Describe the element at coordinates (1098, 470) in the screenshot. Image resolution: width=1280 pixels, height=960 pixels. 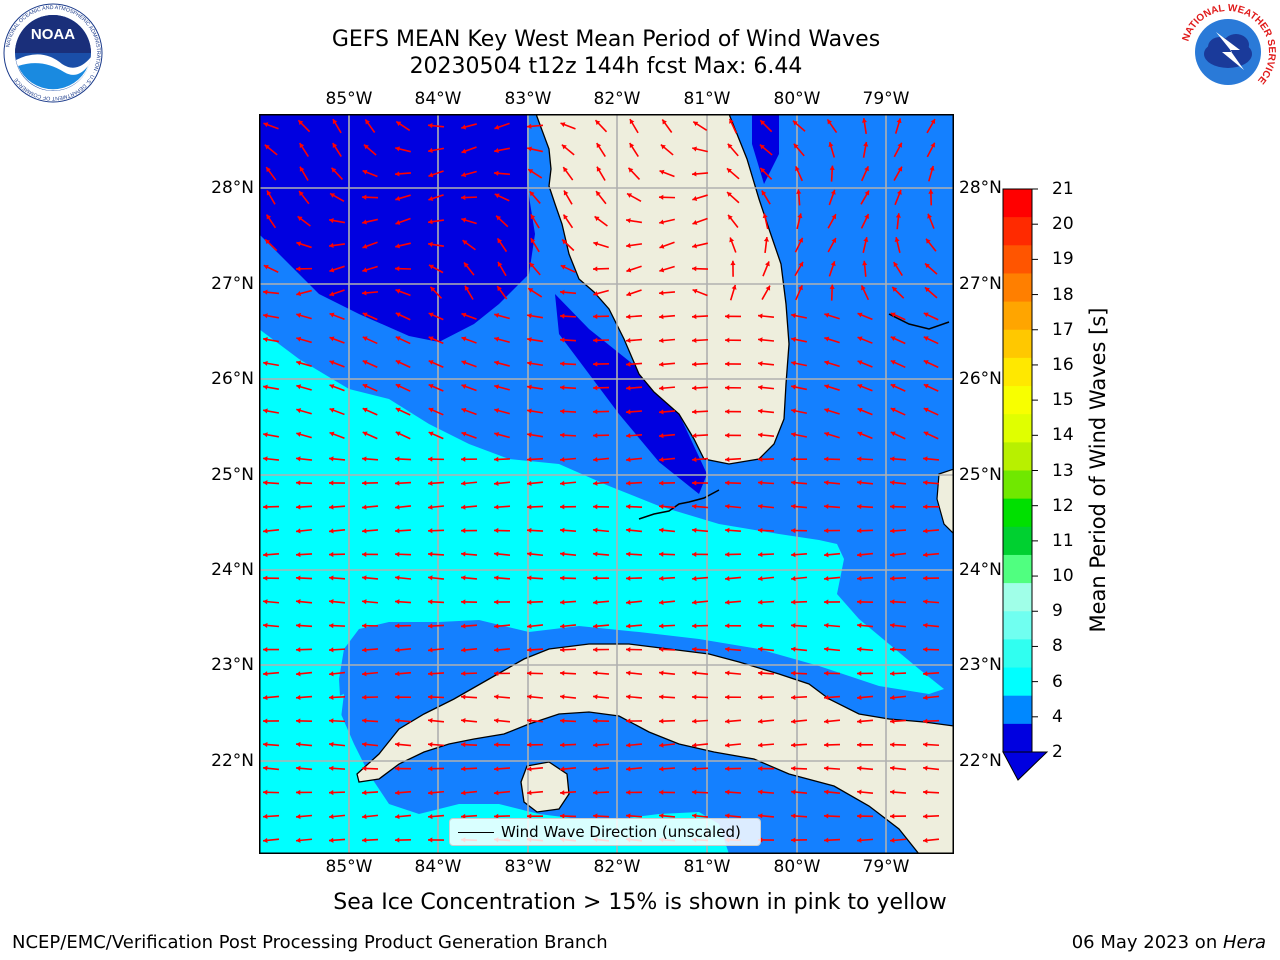
I see `colorbar-label: Mean Period of Wind Waves [s]` at that location.